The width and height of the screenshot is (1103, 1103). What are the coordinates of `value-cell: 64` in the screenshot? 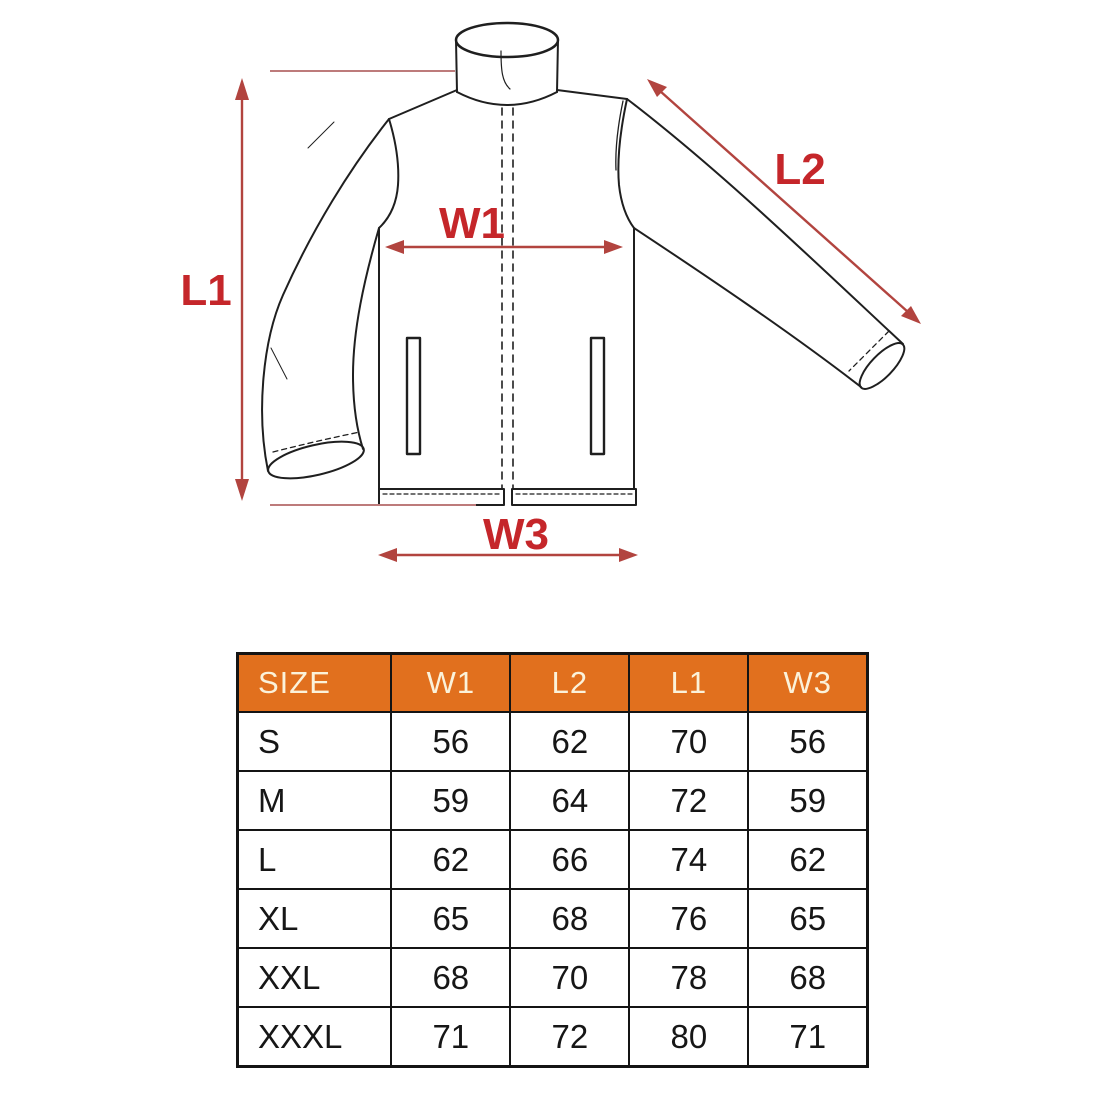 It's located at (570, 800).